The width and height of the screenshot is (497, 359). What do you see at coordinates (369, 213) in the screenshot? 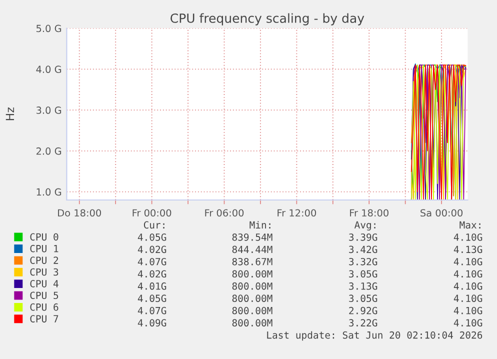
I see `x-tick-label: Fr 18:00` at bounding box center [369, 213].